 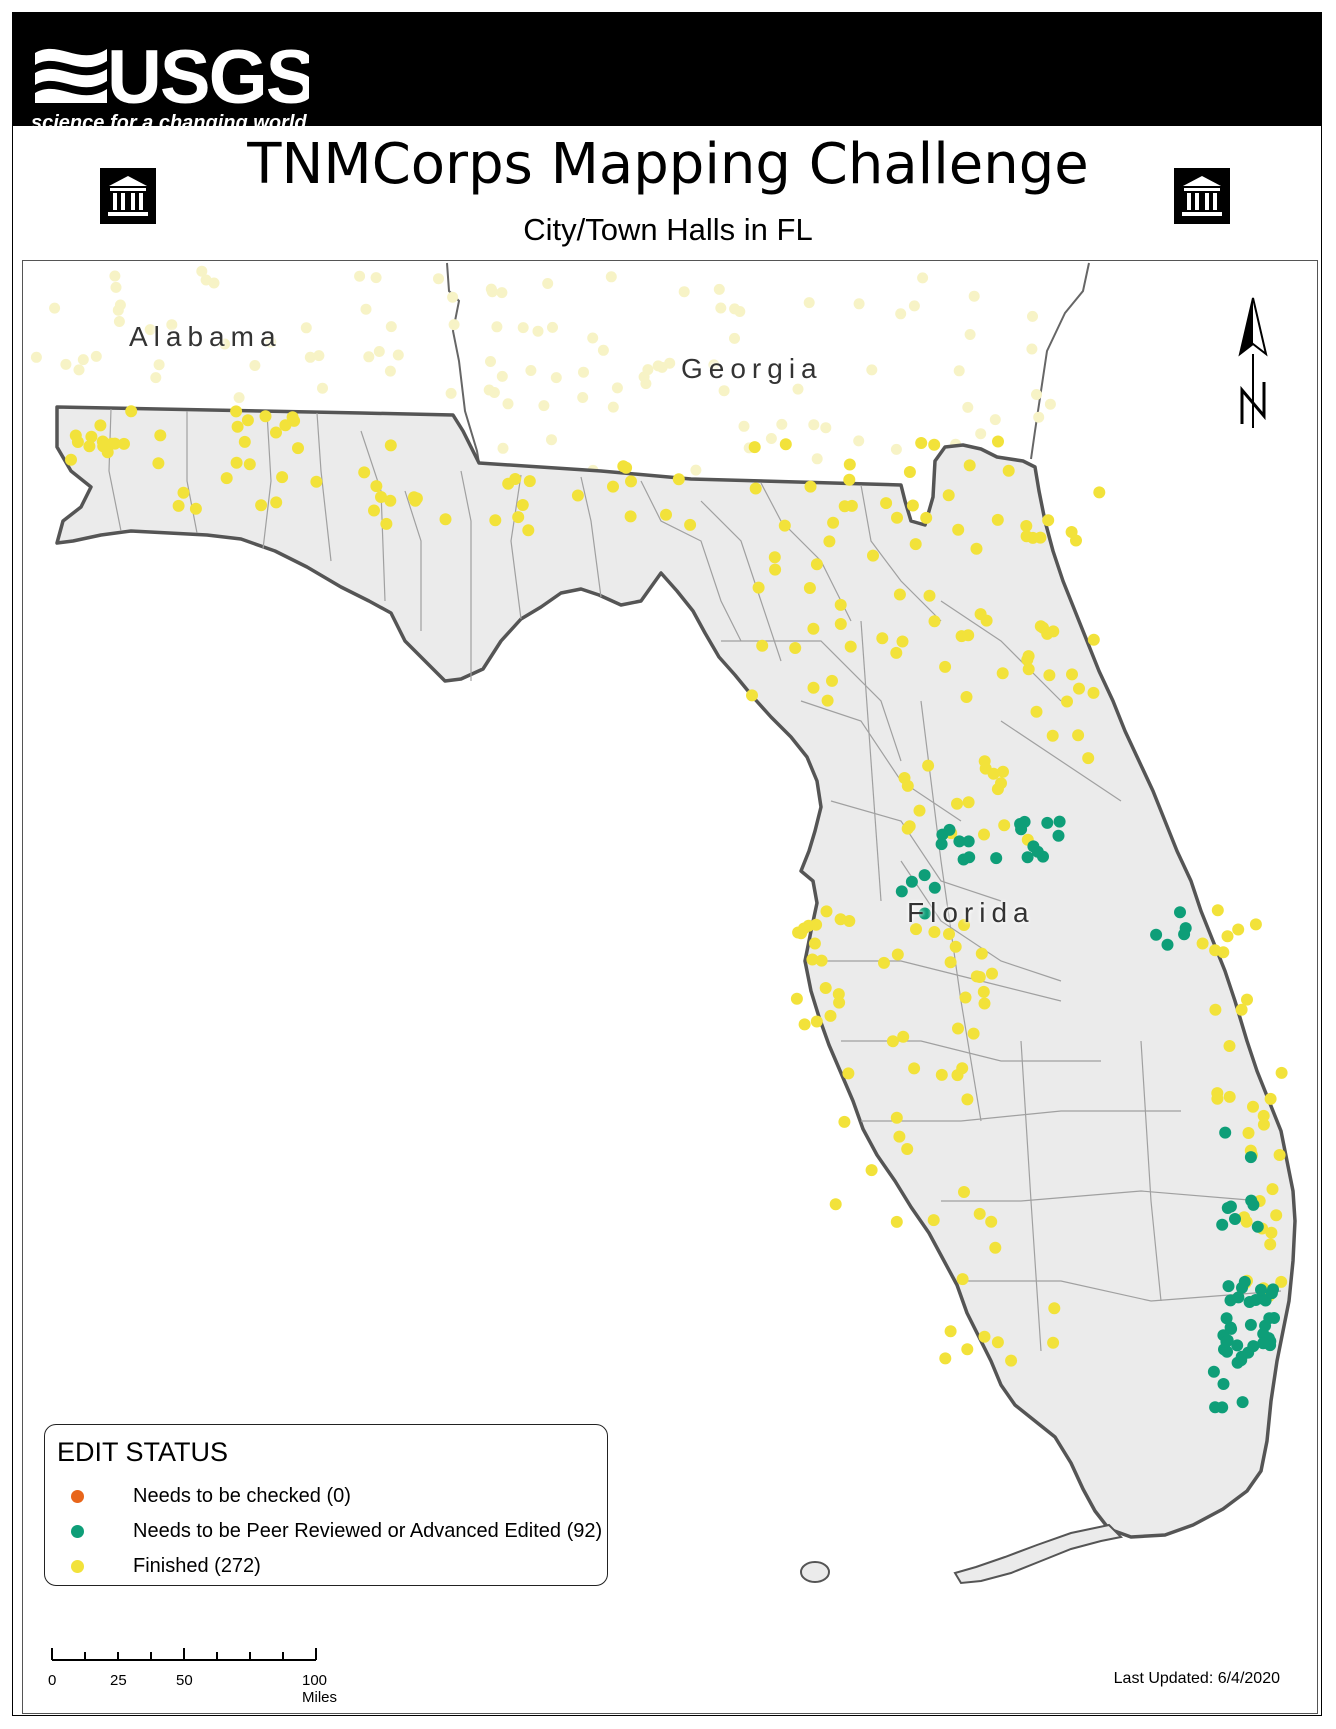 I want to click on map-title: TNMCorps Mapping Challenge, so click(x=668, y=164).